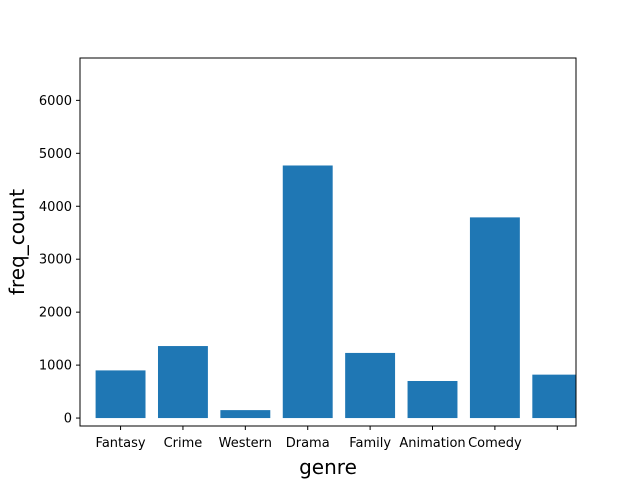 Image resolution: width=640 pixels, height=480 pixels. What do you see at coordinates (328, 467) in the screenshot?
I see `x-axis-label: genre` at bounding box center [328, 467].